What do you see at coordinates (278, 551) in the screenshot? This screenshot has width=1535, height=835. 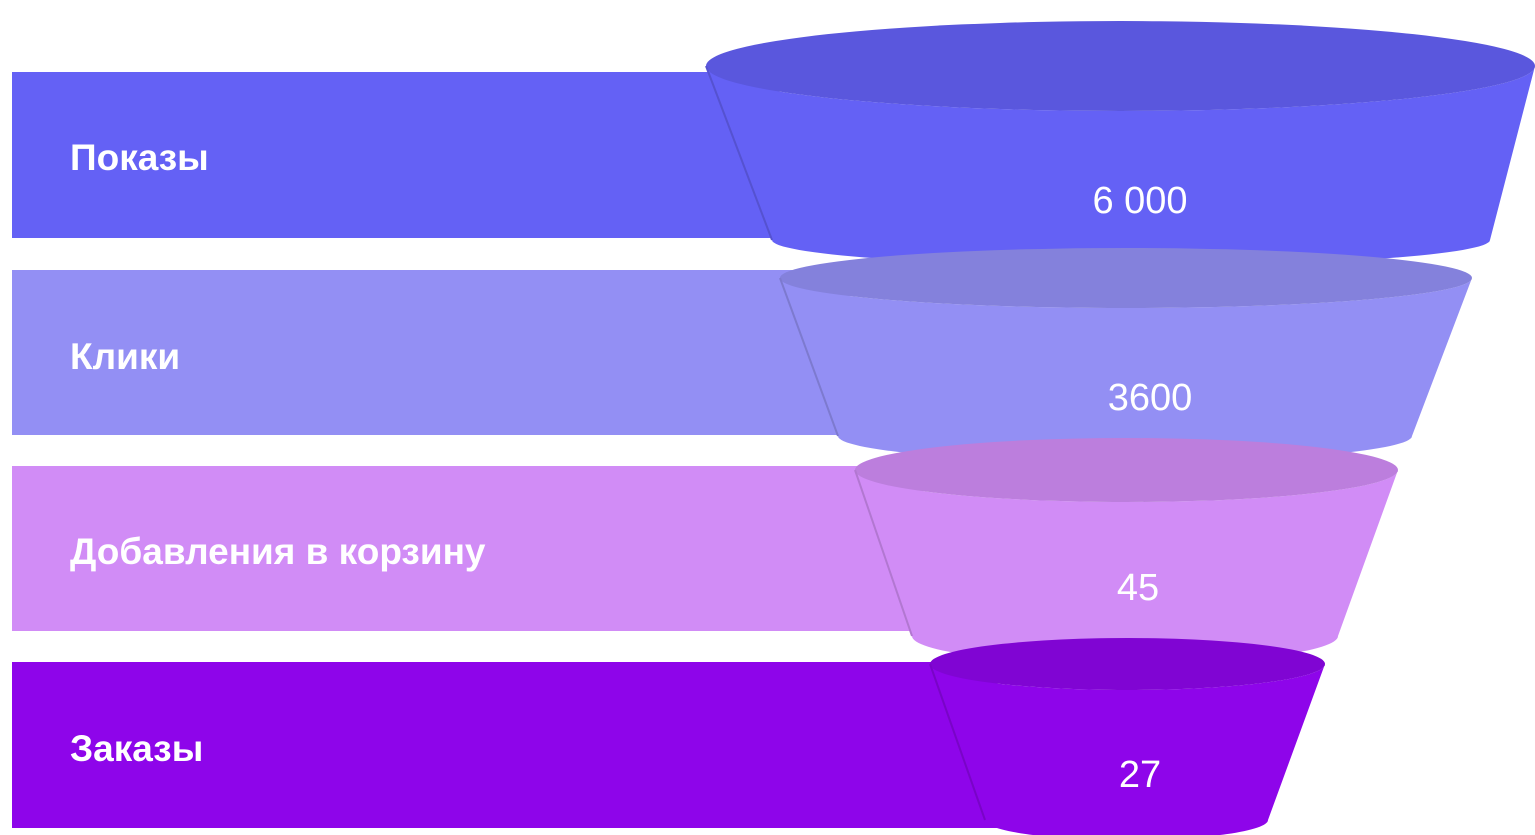 I see `stage-label: Добавления в корзину` at bounding box center [278, 551].